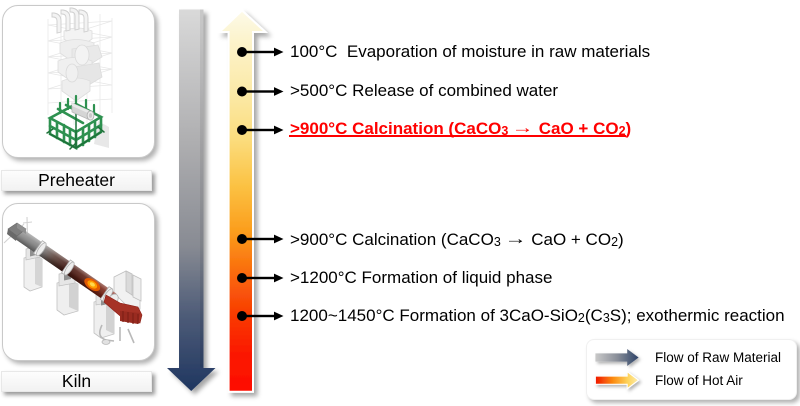 Image resolution: width=800 pixels, height=406 pixels. I want to click on svg-text: Flow of Raw Material, so click(718, 357).